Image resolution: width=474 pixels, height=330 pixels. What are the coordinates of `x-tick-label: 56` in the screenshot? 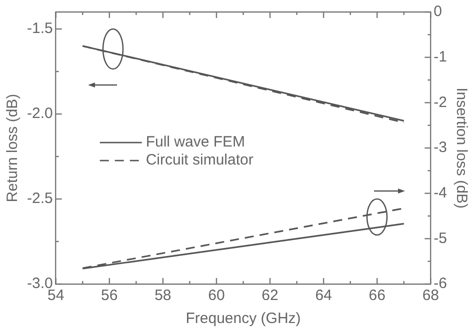 It's located at (109, 295).